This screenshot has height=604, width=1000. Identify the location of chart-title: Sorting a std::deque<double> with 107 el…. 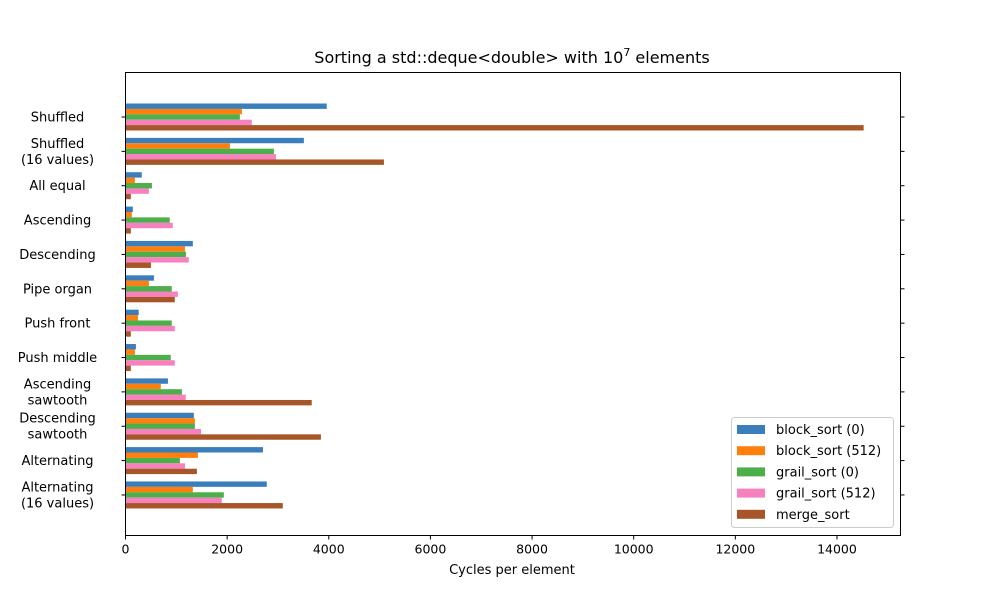
(511, 56).